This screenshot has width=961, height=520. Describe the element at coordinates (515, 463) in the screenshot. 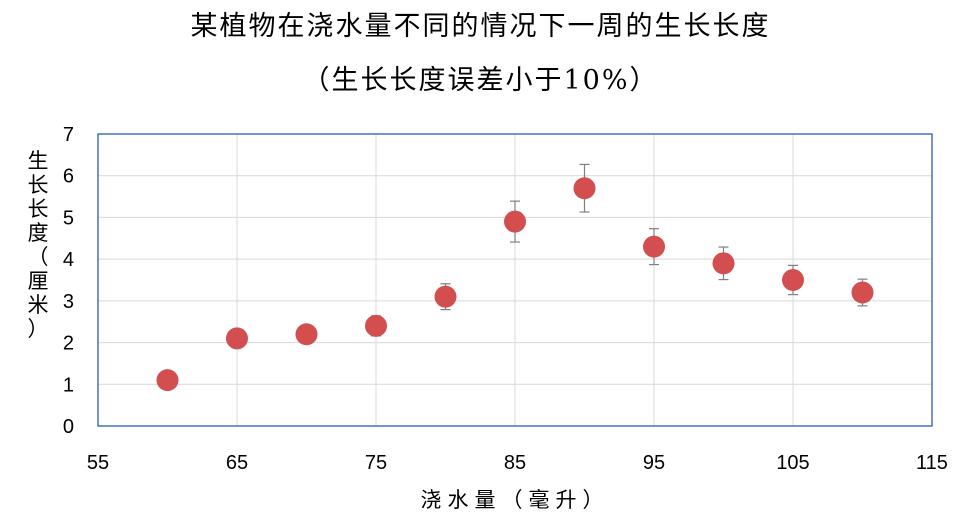

I see `x-tick-label: 85` at that location.